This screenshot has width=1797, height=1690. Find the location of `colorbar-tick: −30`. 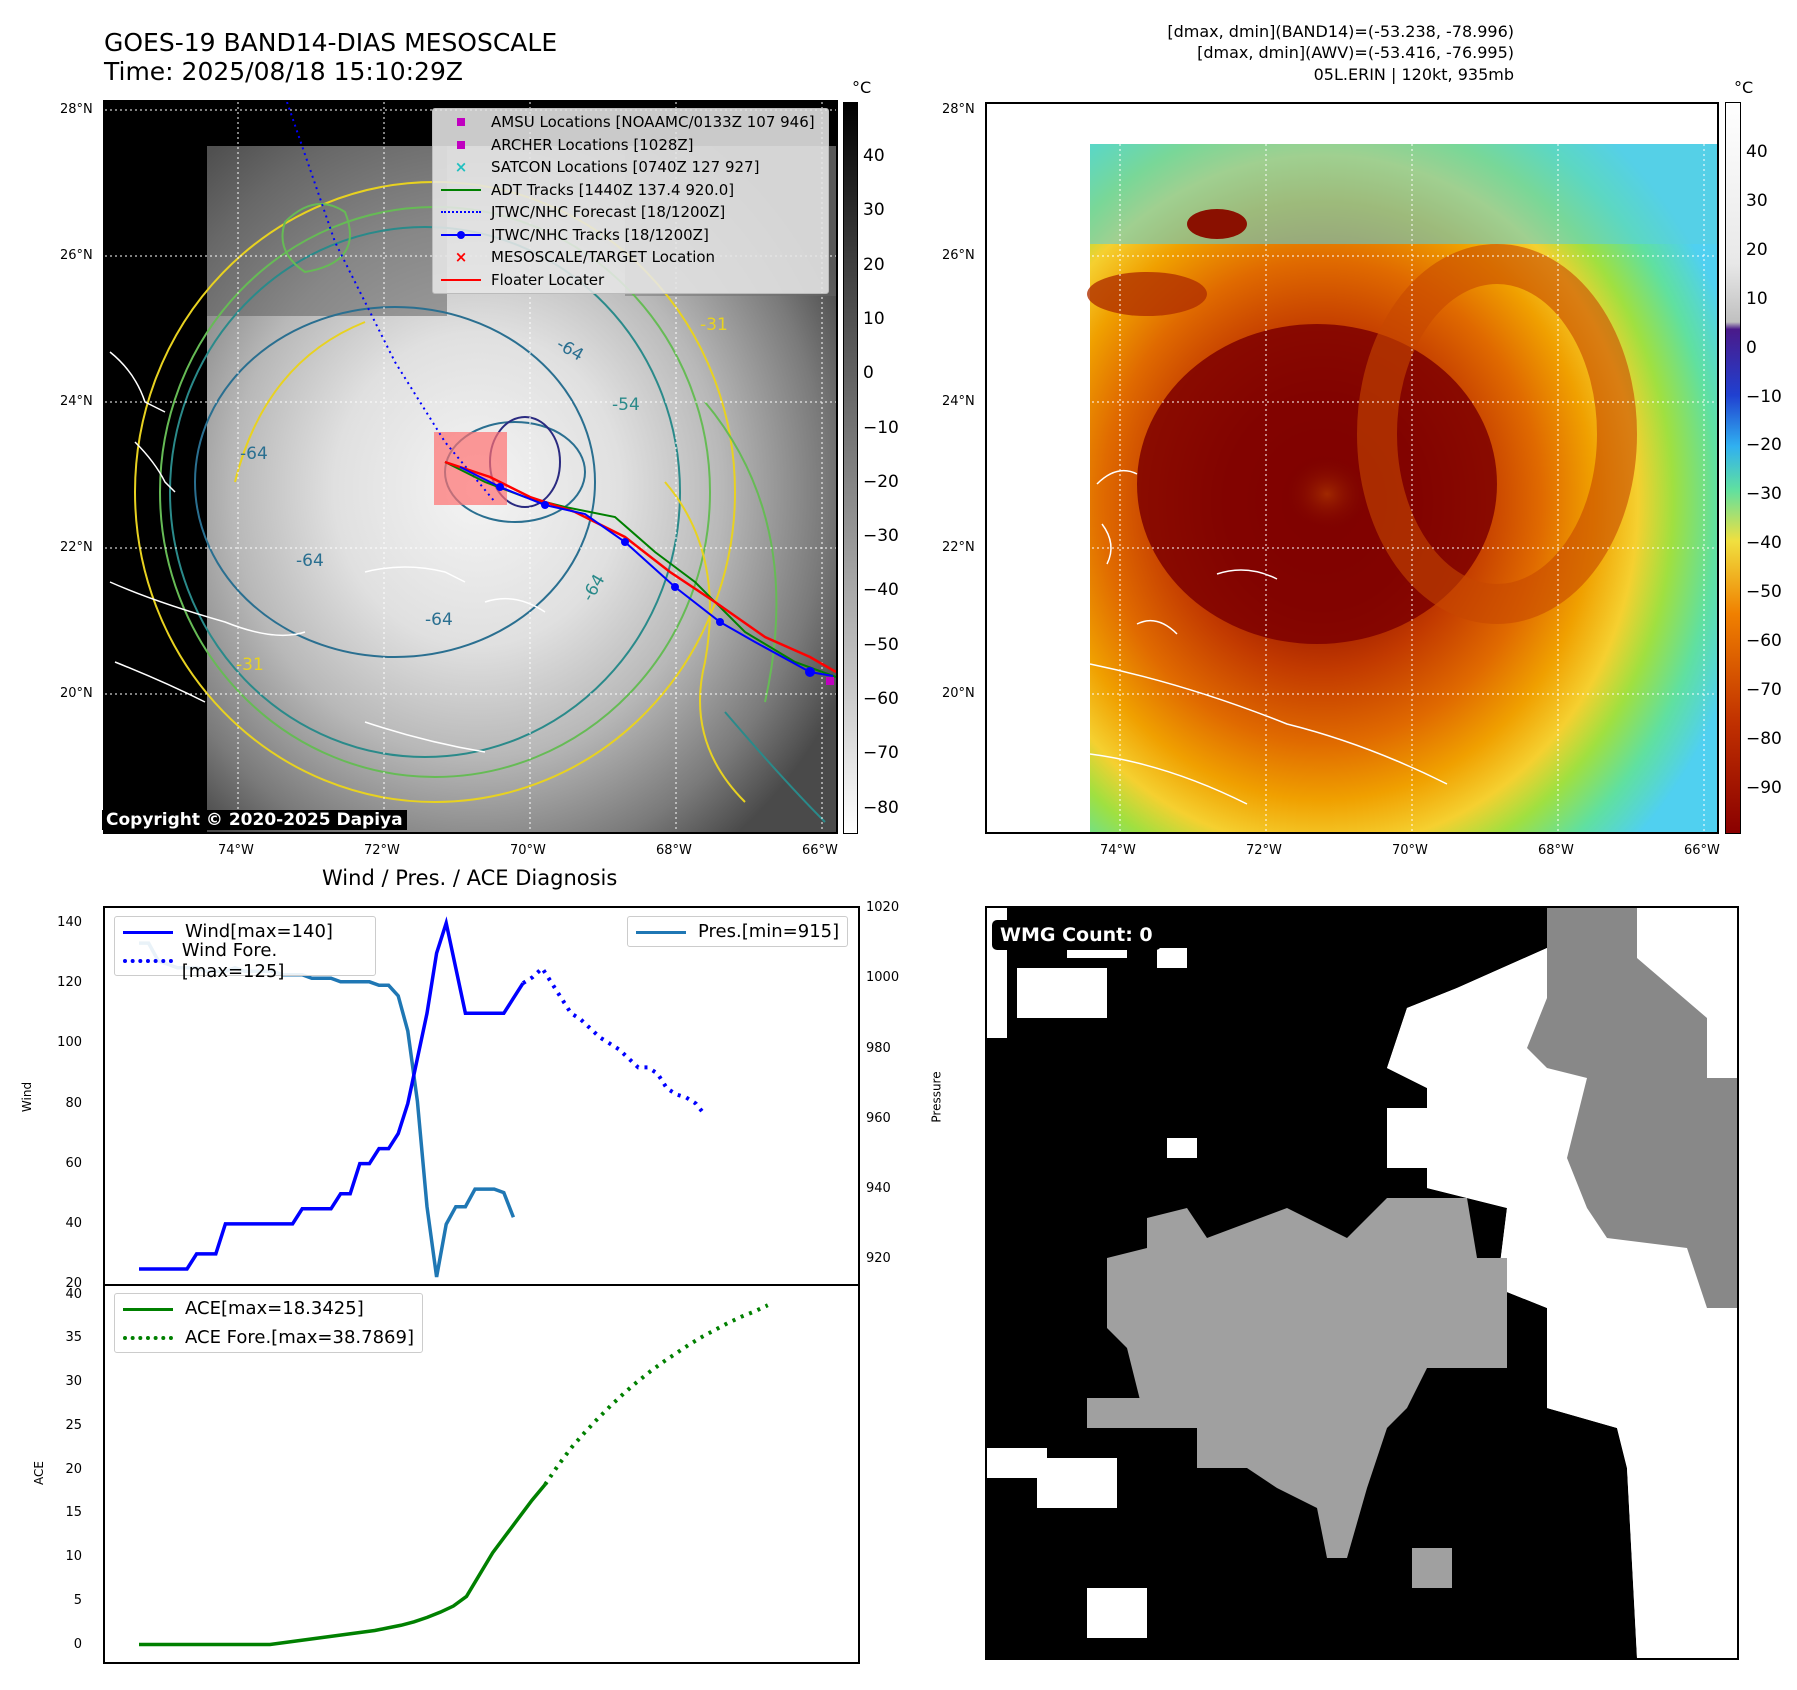

colorbar-tick: −30 is located at coordinates (1764, 494).